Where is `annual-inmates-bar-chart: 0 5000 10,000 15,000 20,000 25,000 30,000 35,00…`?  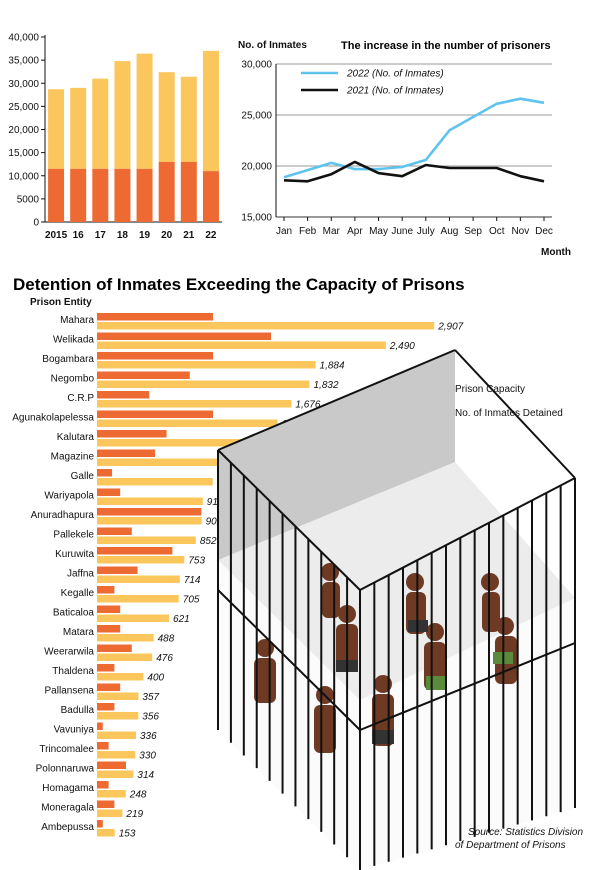 annual-inmates-bar-chart: 0 5000 10,000 15,000 20,000 25,000 30,000 35,00… is located at coordinates (115, 137).